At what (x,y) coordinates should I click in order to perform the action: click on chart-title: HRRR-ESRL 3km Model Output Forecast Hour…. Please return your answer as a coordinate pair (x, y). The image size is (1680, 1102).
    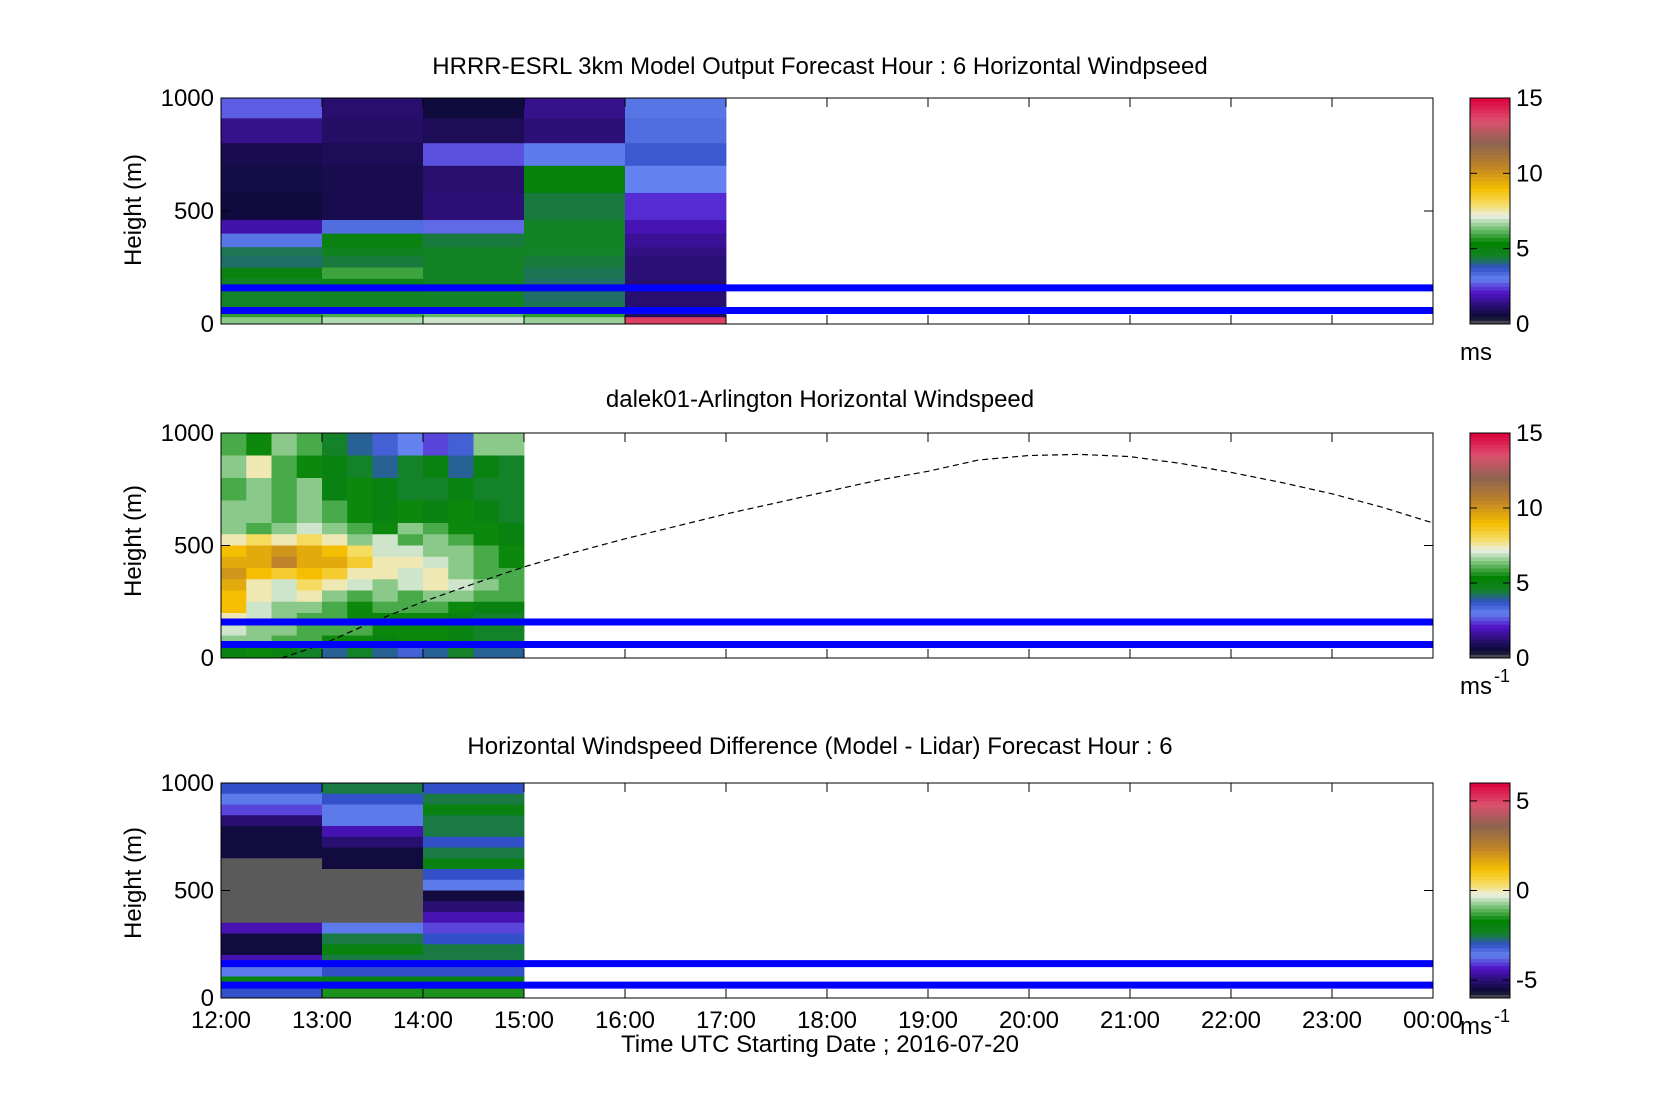
    Looking at the image, I should click on (819, 66).